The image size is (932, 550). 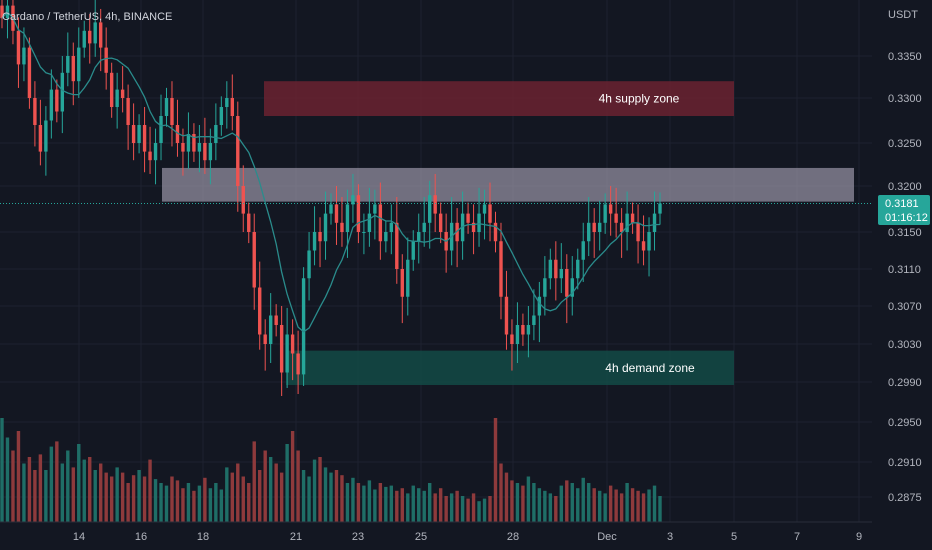 I want to click on x-tick-label: 28, so click(x=513, y=537).